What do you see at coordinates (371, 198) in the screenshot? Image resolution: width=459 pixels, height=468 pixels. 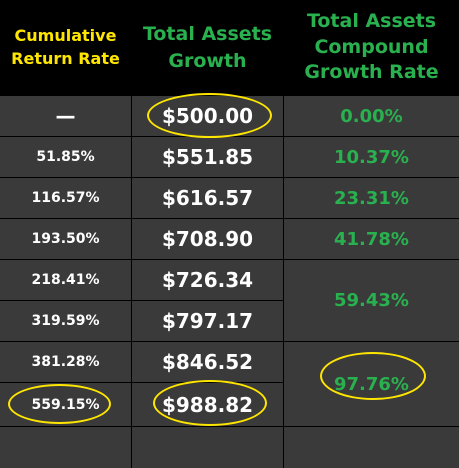 I see `compound-rate-cell: 23.31%` at bounding box center [371, 198].